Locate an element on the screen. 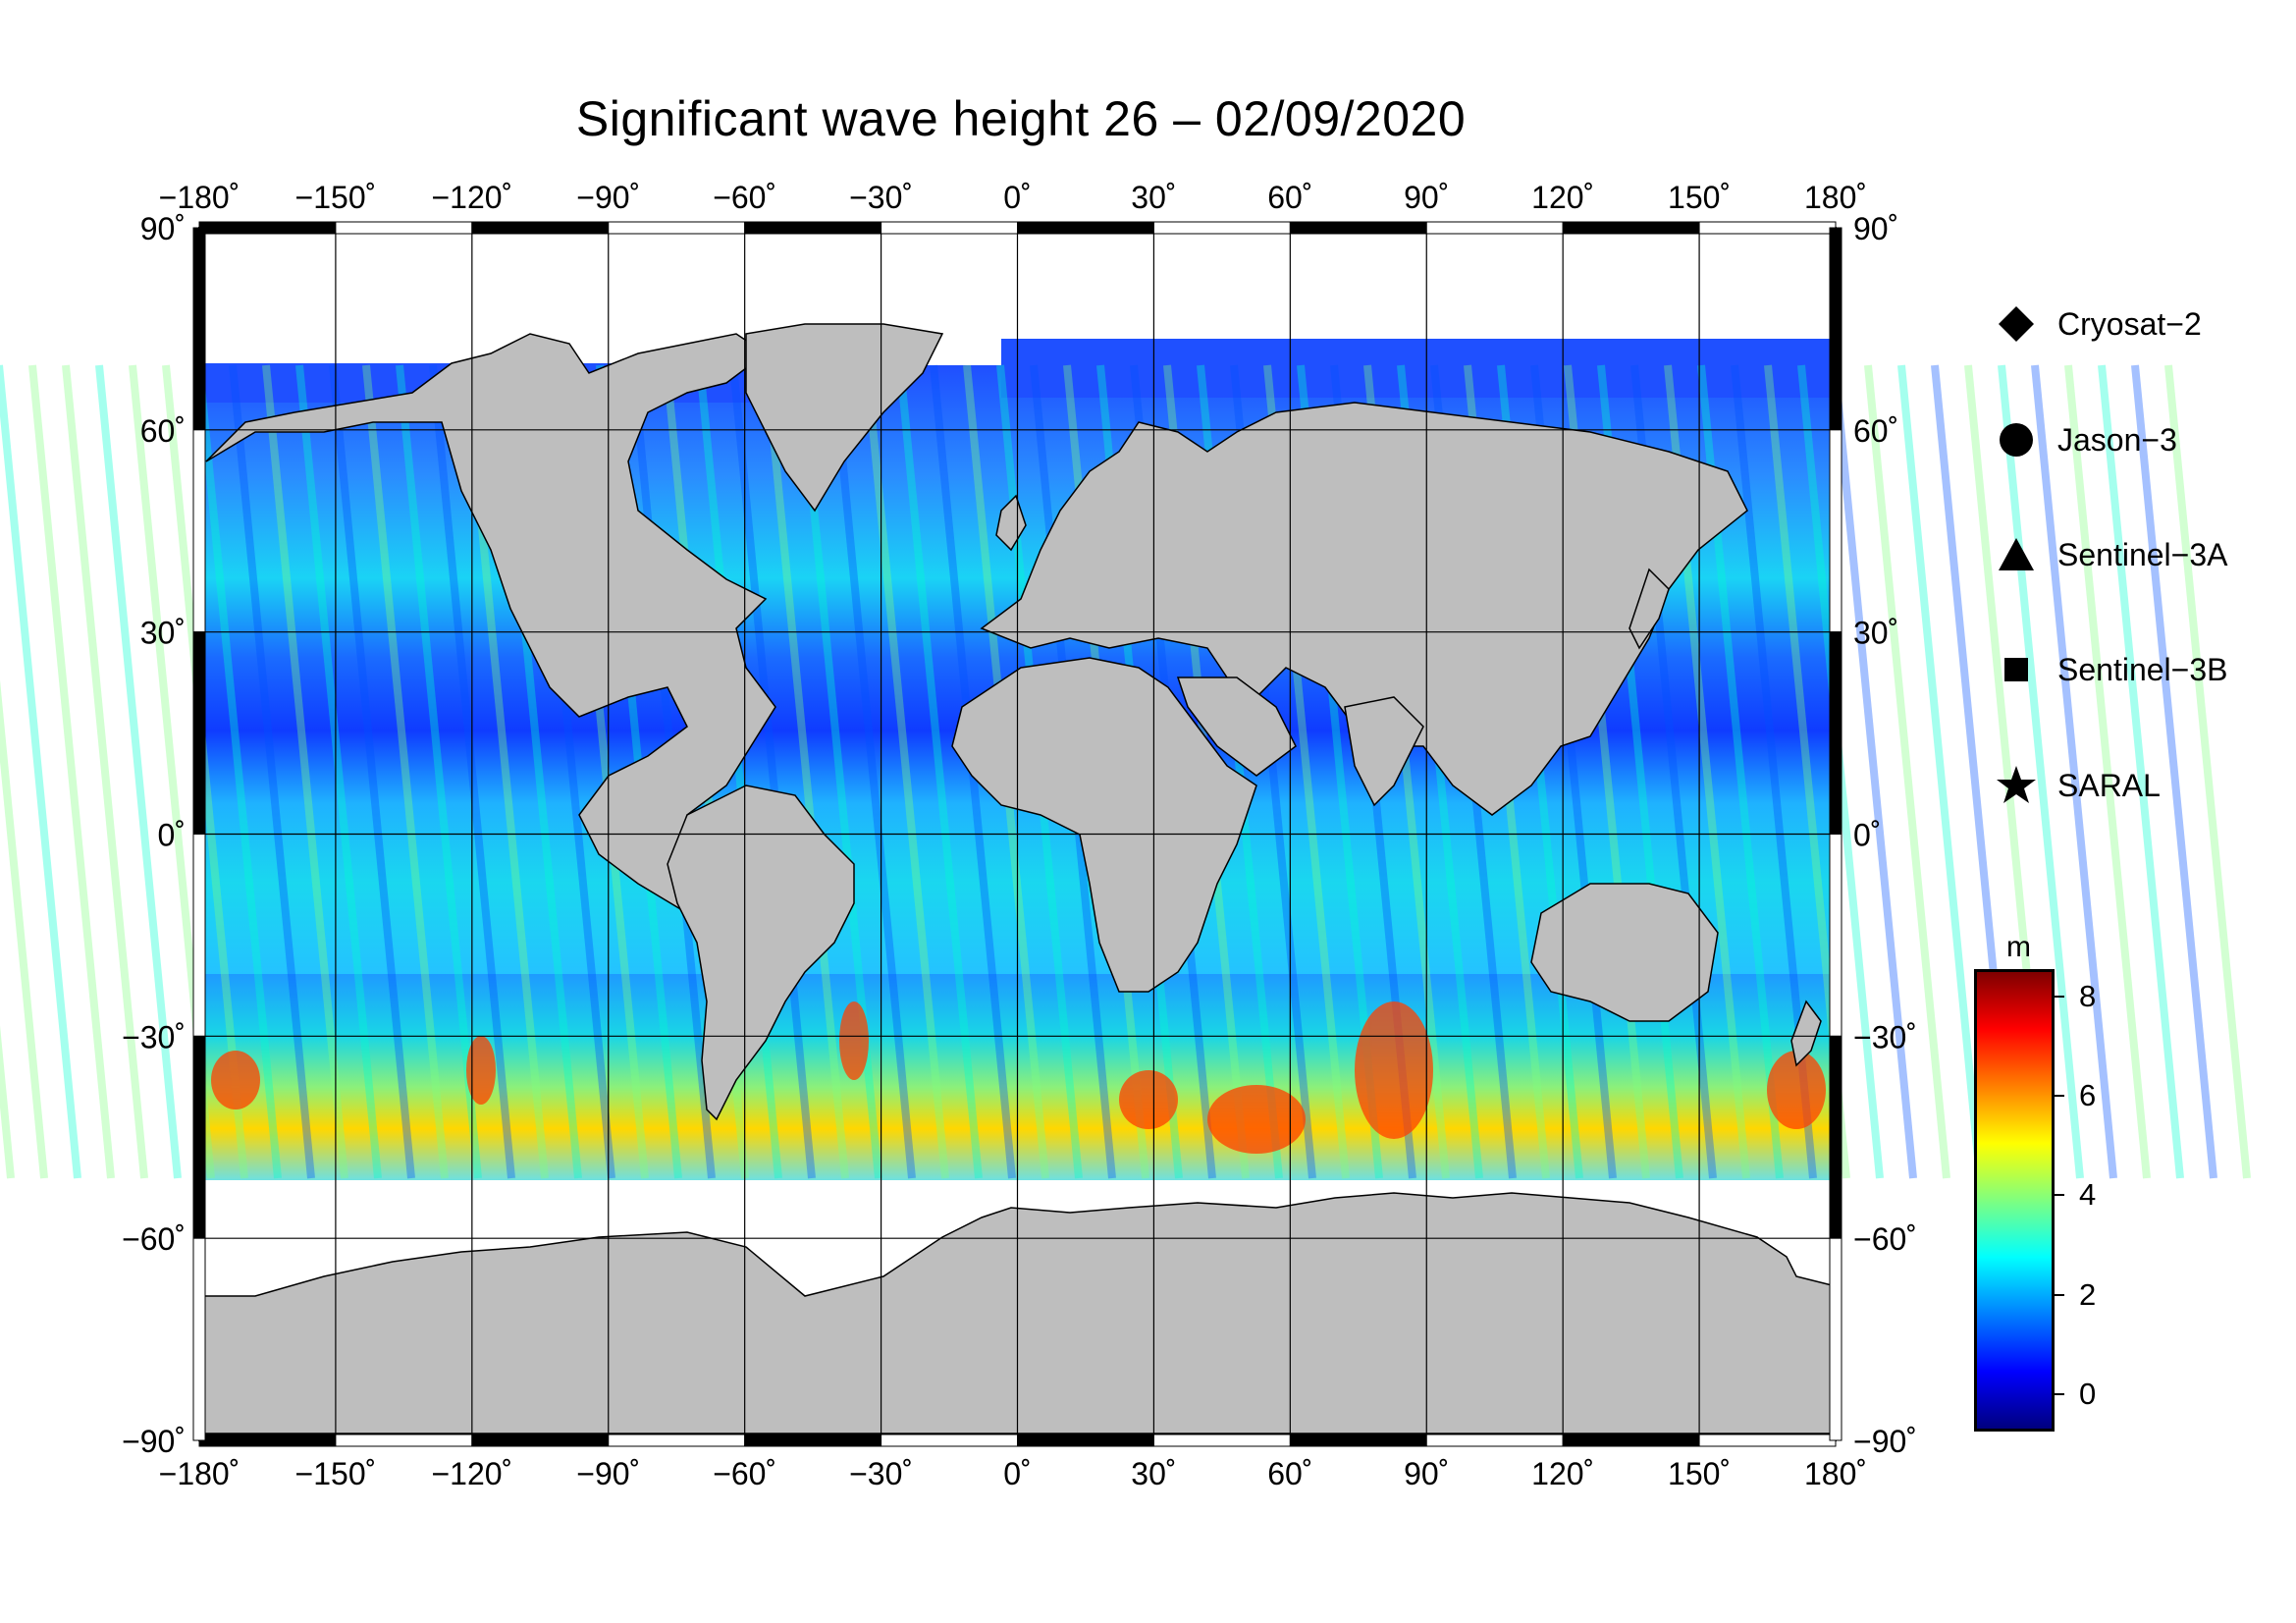  lon-tick-label-top: 30˚ is located at coordinates (1153, 198).